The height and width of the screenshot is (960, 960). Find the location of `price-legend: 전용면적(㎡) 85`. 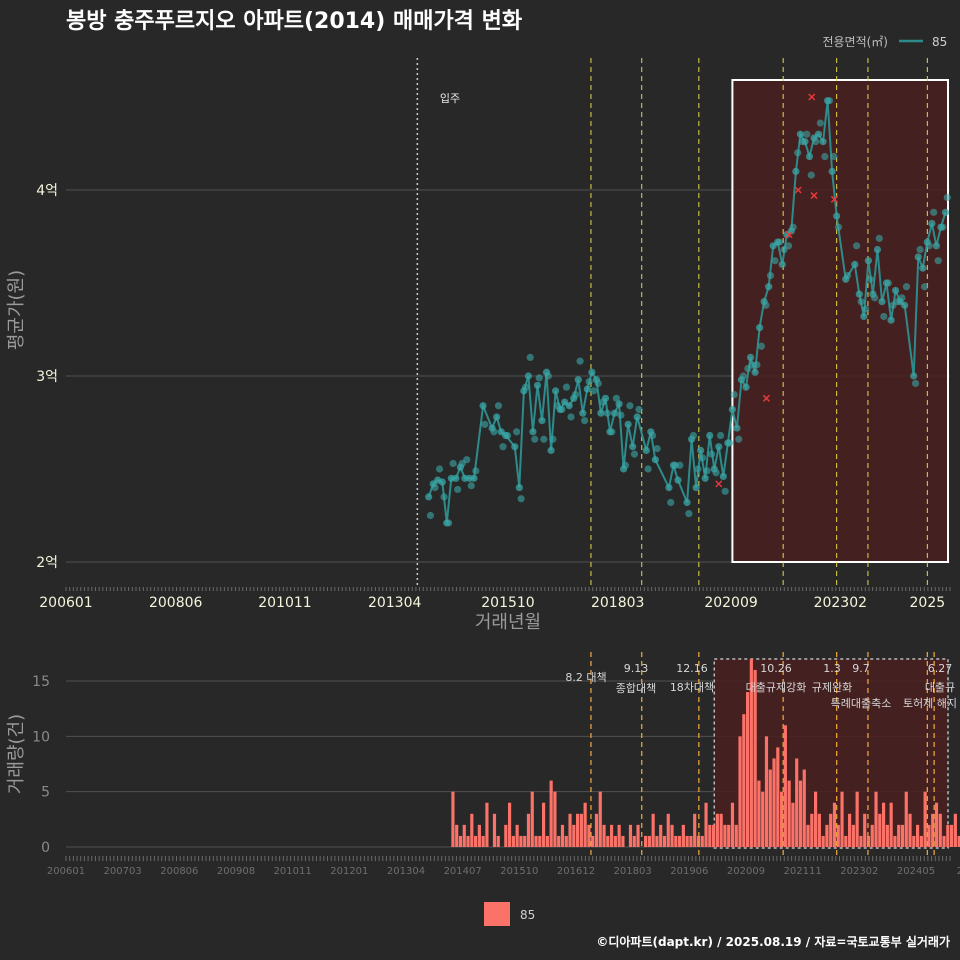

price-legend: 전용면적(㎡) 85 is located at coordinates (884, 42).